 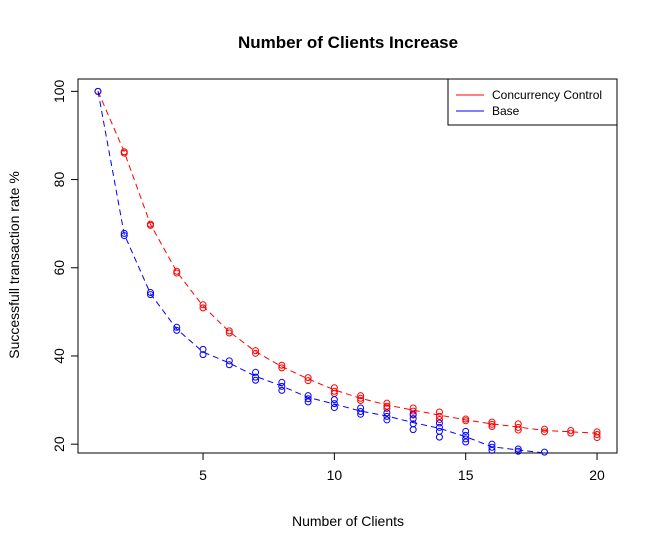 I want to click on legend-box, so click(x=532, y=102).